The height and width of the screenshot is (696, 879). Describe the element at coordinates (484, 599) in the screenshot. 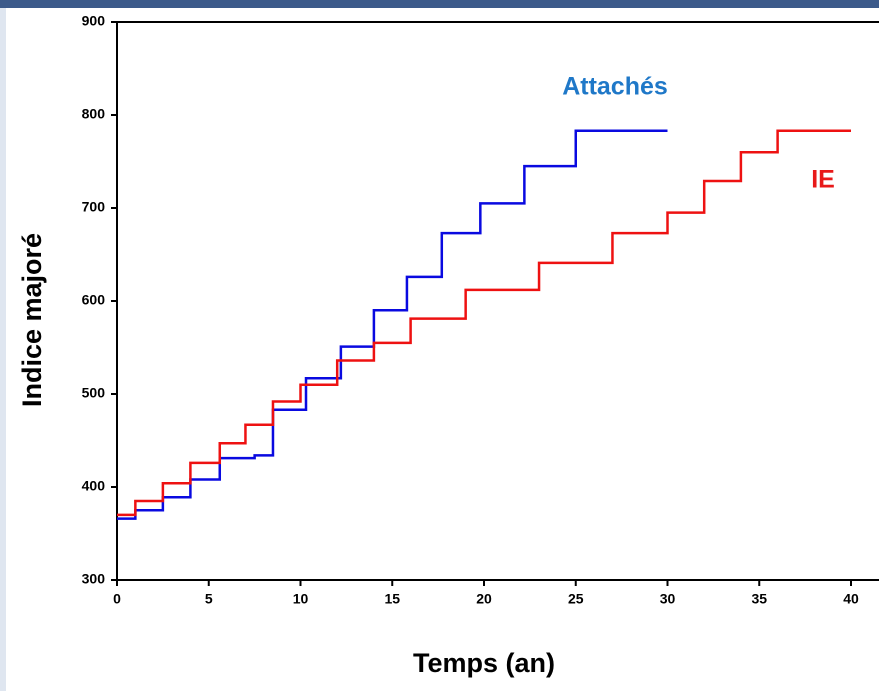

I see `x-tick-label: 20` at that location.